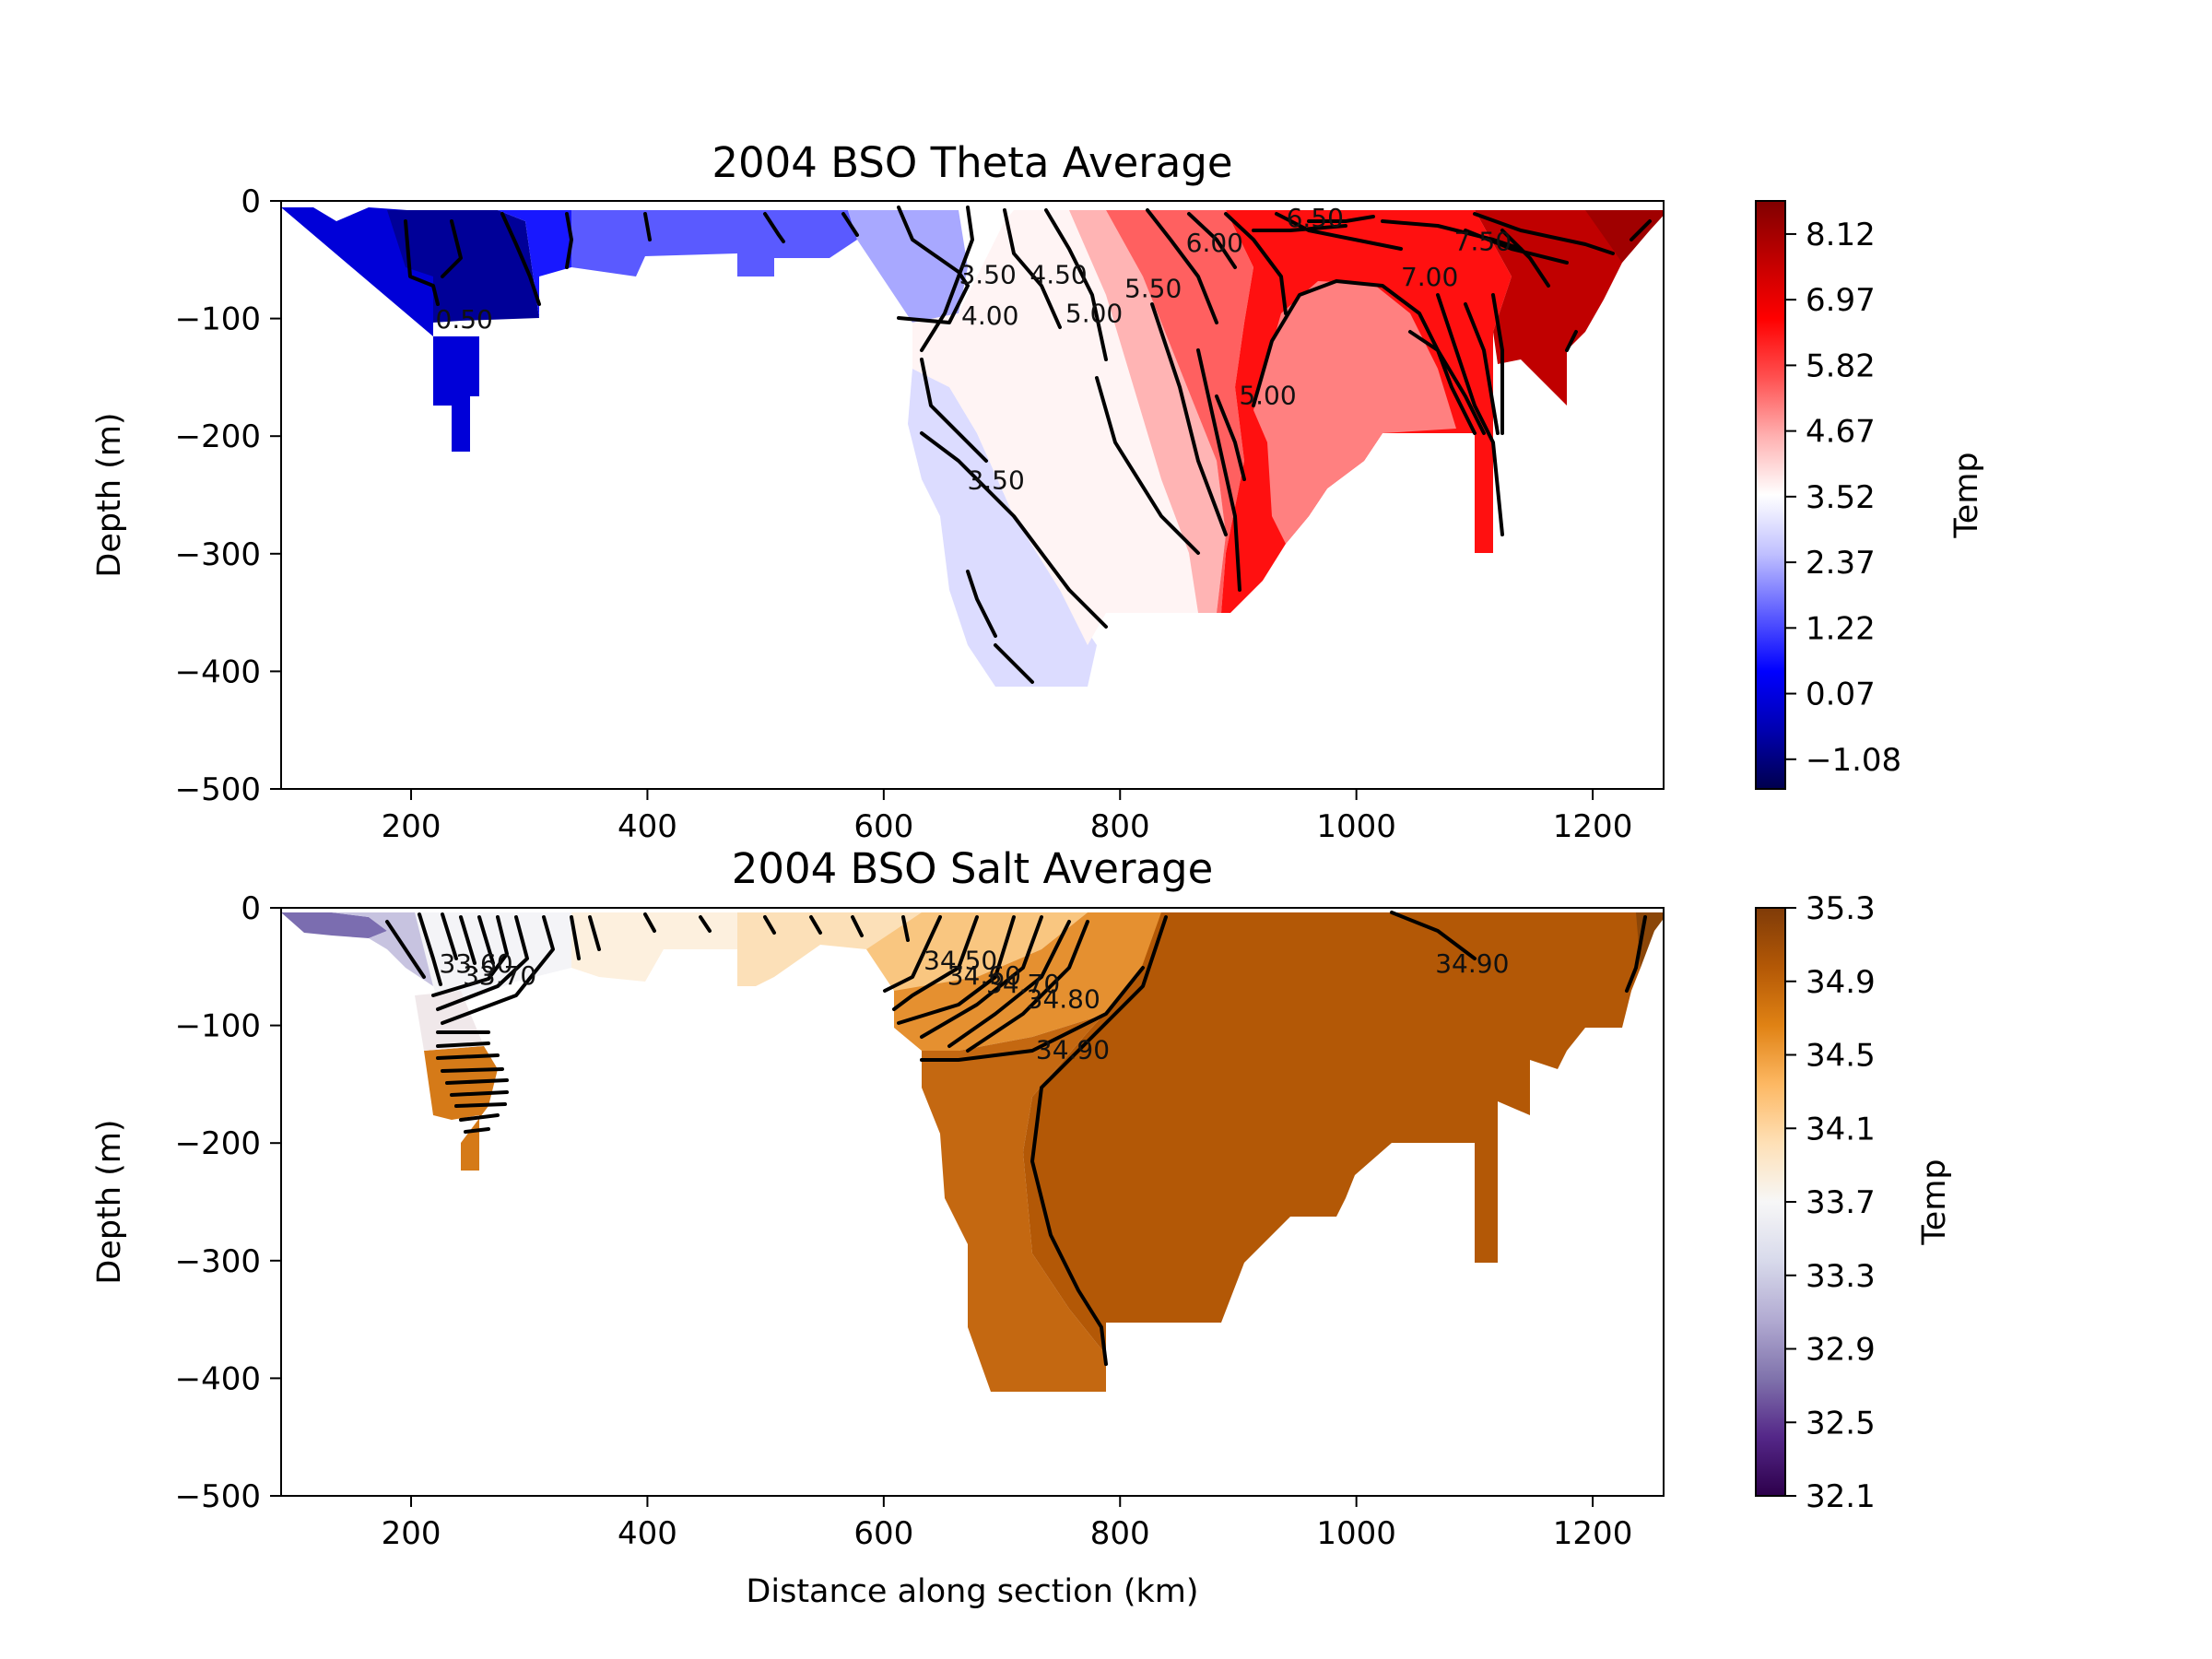 The image size is (2212, 1659). Describe the element at coordinates (1966, 495) in the screenshot. I see `theta-colorbar-label: Temp` at that location.